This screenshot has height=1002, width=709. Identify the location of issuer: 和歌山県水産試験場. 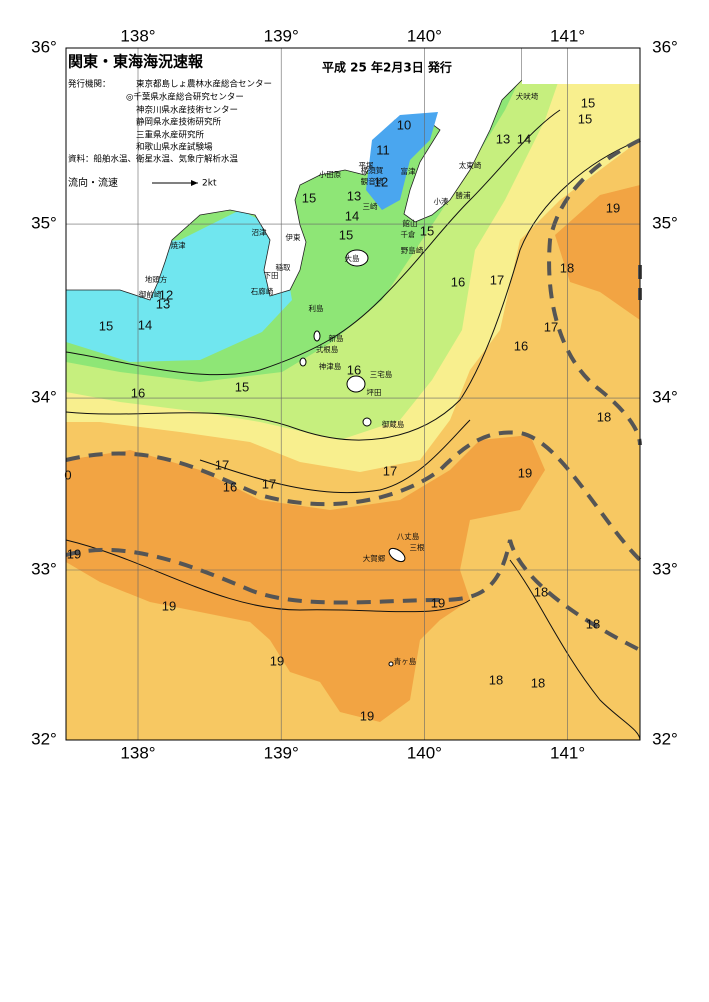
(174, 147).